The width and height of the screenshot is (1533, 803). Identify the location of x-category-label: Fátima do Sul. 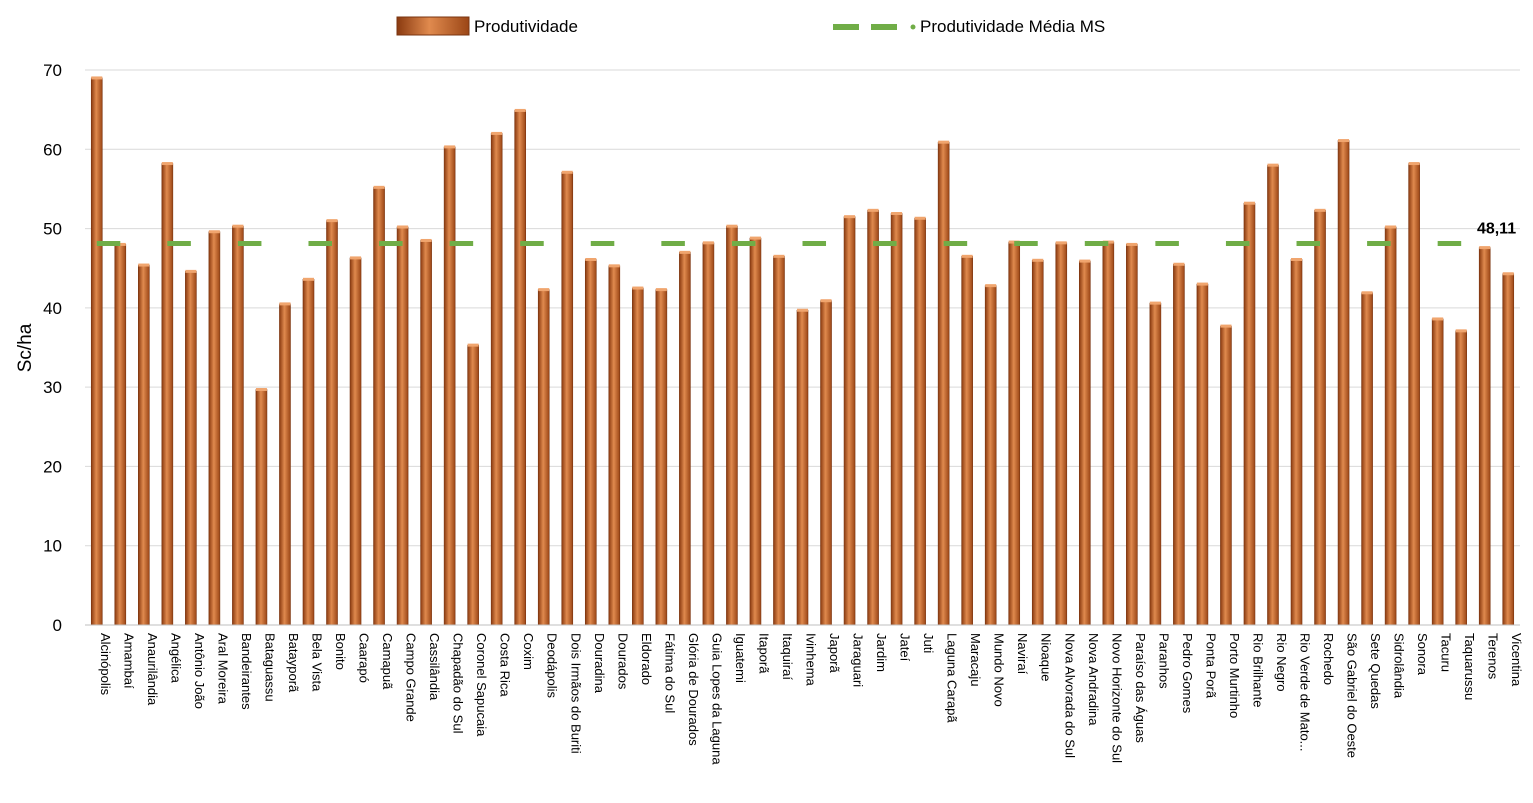
(669, 673).